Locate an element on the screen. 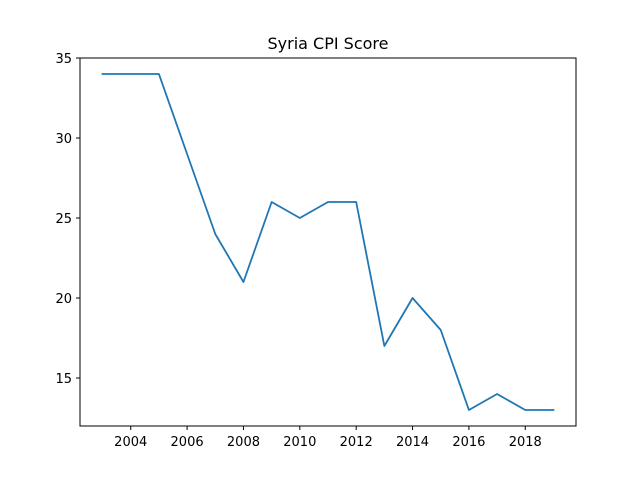 This screenshot has width=640, height=480. y-tick-label: 20 is located at coordinates (63, 299).